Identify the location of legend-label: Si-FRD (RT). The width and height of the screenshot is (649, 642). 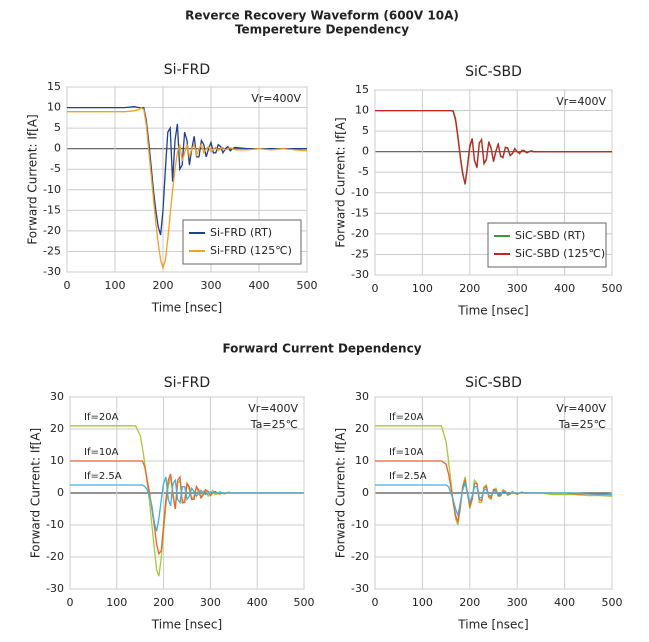
(241, 232).